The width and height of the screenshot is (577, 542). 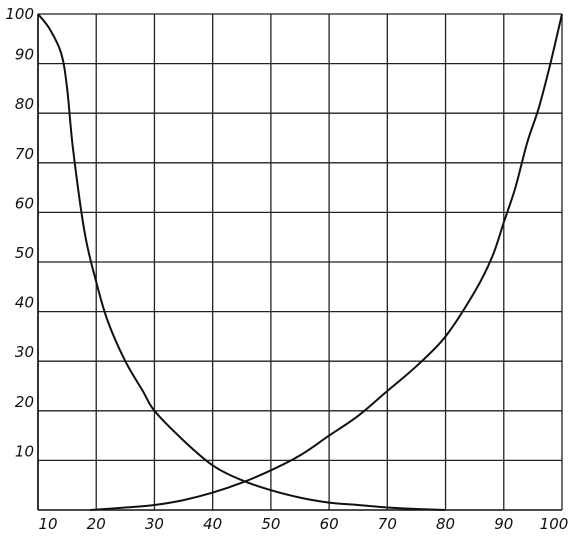 What do you see at coordinates (387, 524) in the screenshot?
I see `x-tick-label-70: 70` at bounding box center [387, 524].